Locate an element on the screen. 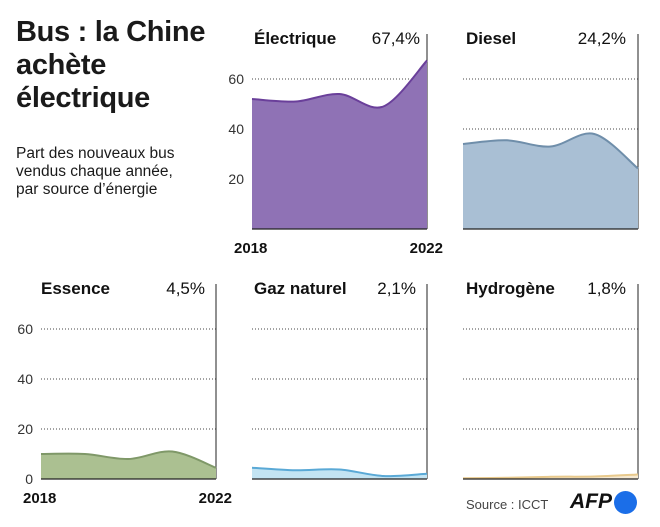 Image resolution: width=660 pixels, height=527 pixels. panel-title: Diesel is located at coordinates (491, 38).